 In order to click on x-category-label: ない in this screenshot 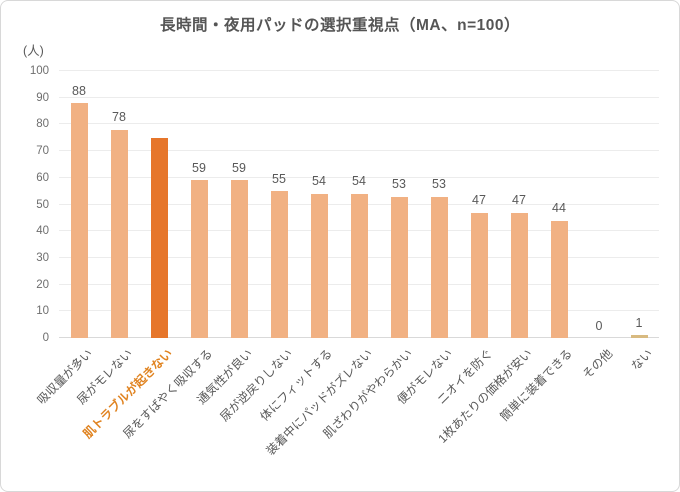, I will do `click(642, 360)`.